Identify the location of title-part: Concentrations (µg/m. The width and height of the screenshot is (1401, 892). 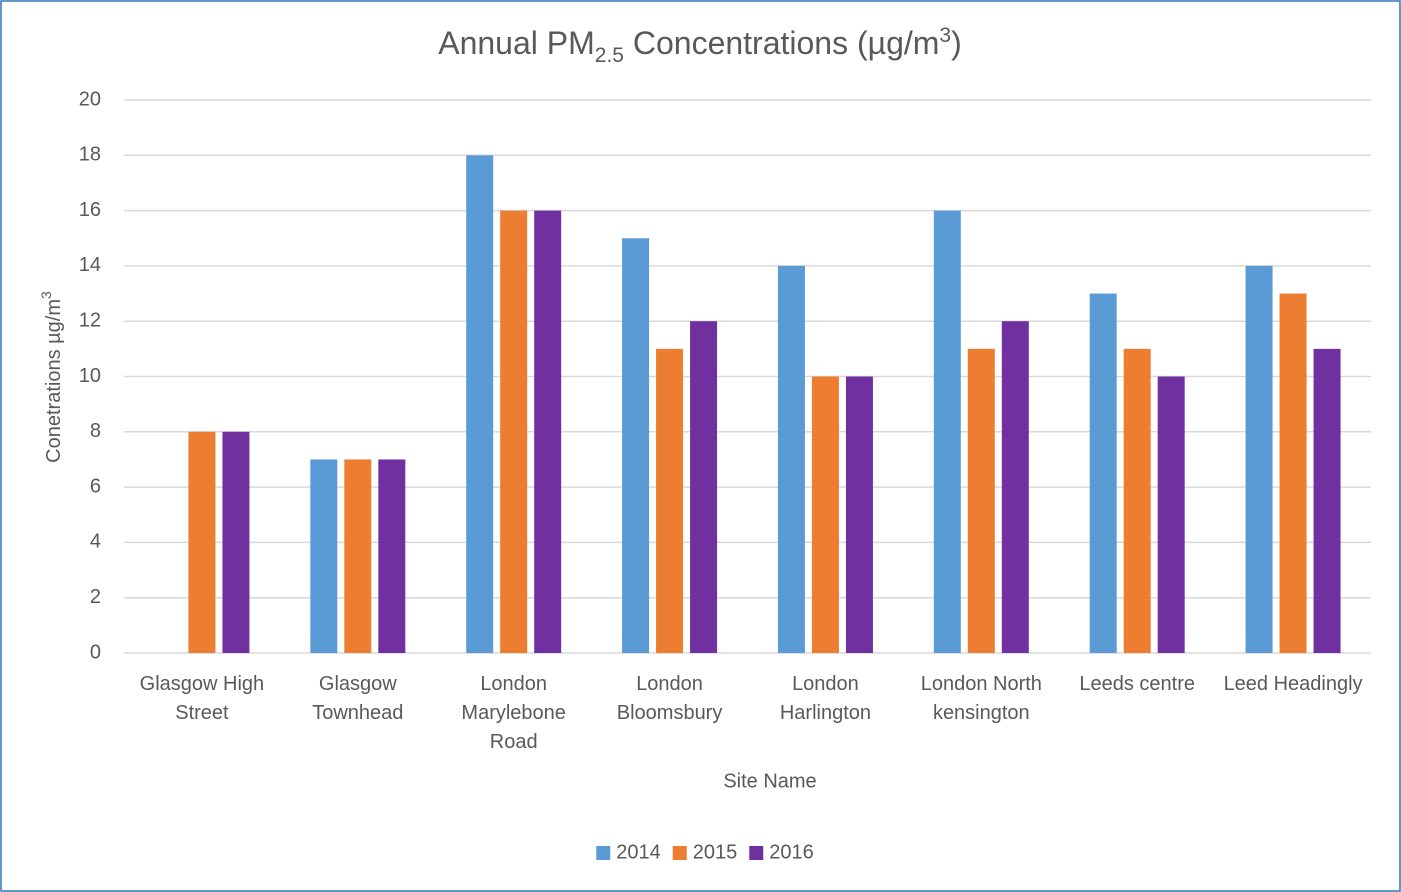
(781, 43).